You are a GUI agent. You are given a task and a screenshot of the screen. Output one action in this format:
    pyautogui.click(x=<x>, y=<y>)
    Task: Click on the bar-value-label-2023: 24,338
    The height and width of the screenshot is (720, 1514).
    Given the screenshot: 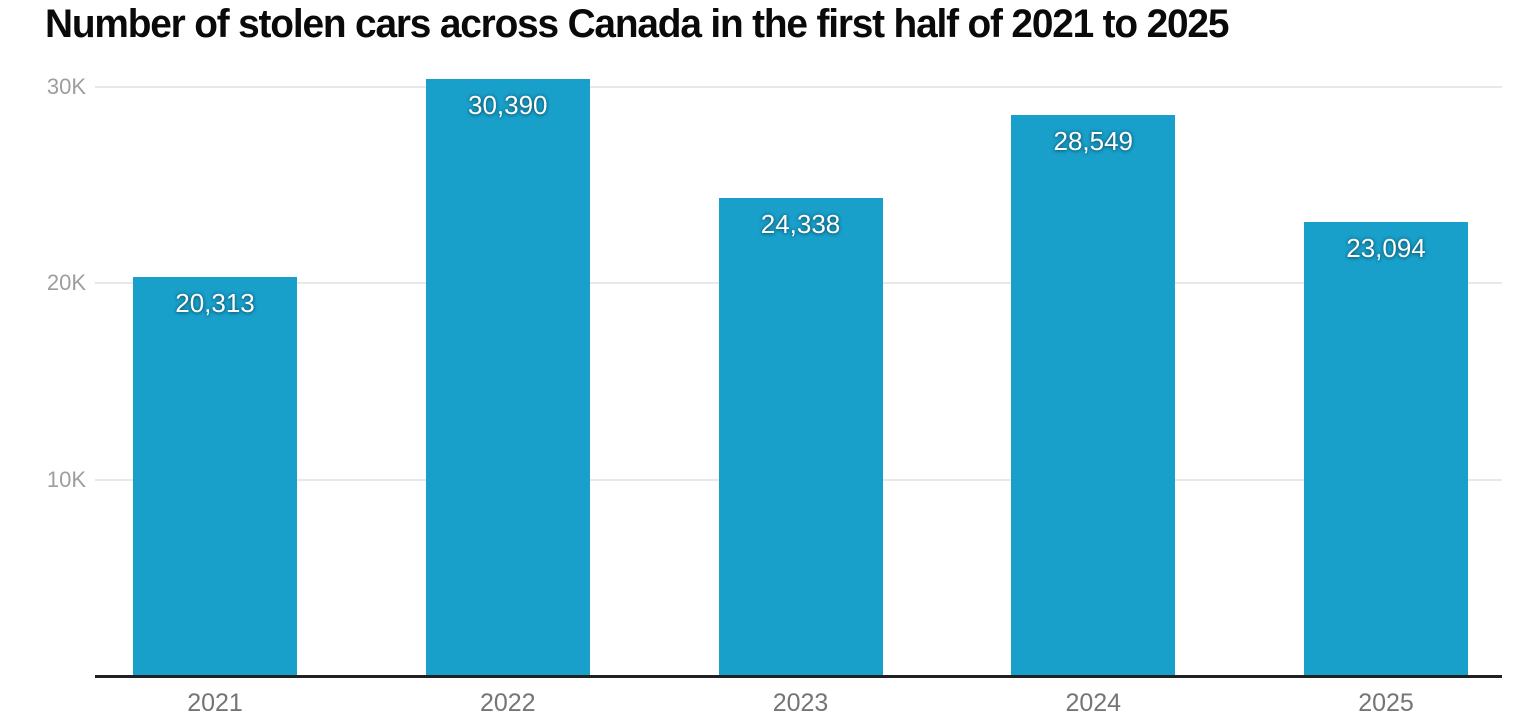 What is the action you would take?
    pyautogui.click(x=800, y=223)
    